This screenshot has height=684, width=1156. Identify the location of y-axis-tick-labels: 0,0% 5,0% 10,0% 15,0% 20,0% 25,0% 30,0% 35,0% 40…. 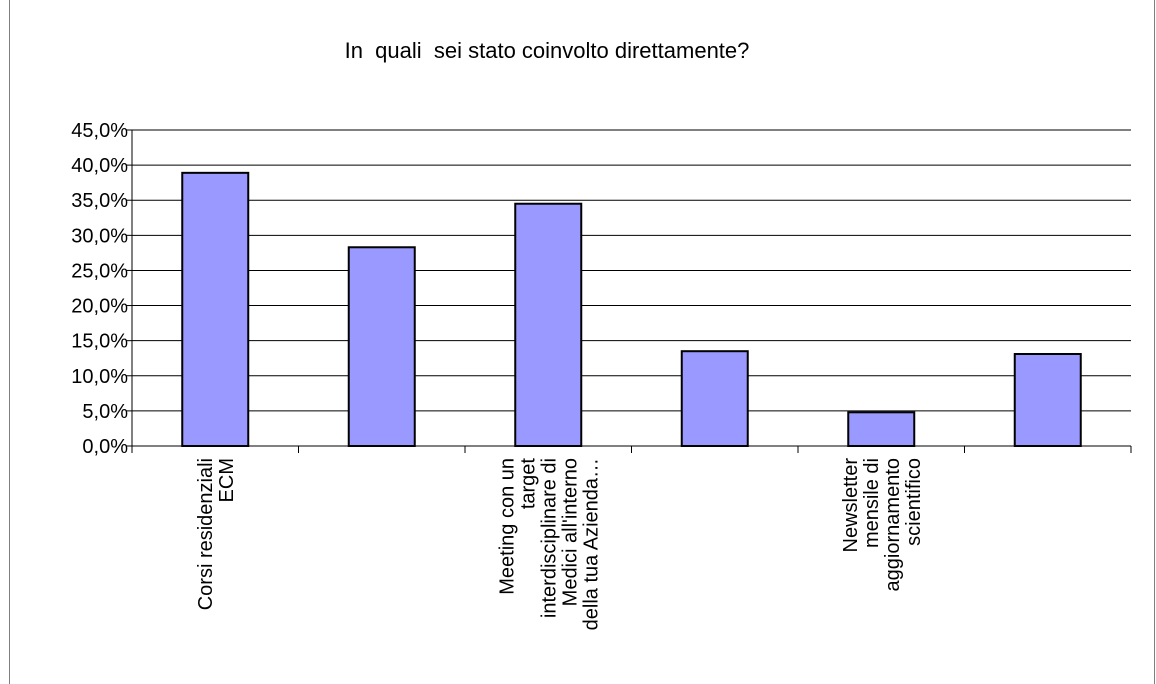
(99, 289).